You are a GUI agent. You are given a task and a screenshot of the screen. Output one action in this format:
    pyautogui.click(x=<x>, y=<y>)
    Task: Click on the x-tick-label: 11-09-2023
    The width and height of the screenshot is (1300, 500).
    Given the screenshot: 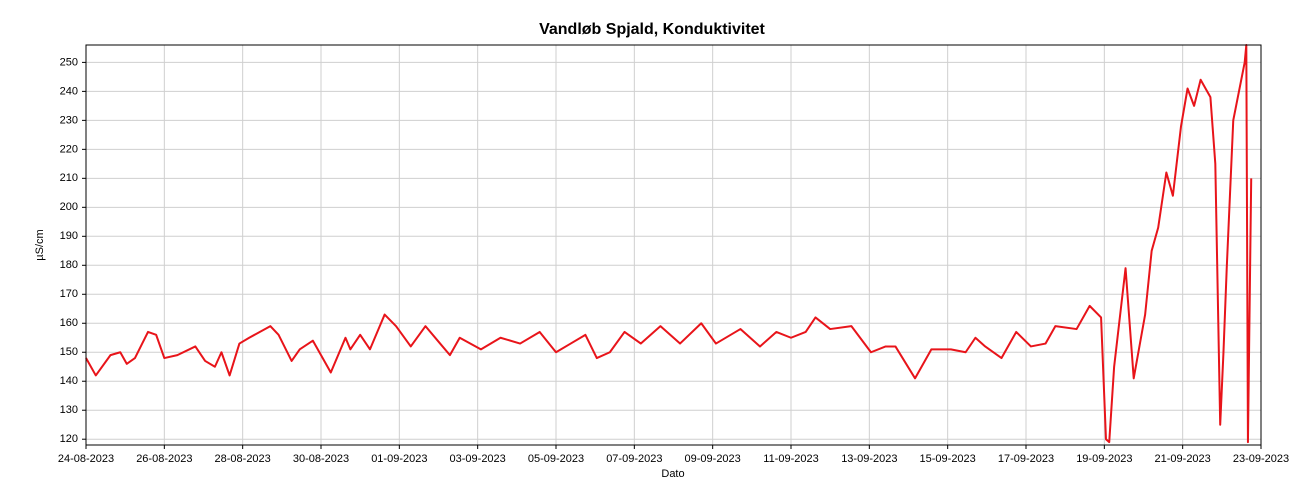 What is the action you would take?
    pyautogui.click(x=790, y=459)
    